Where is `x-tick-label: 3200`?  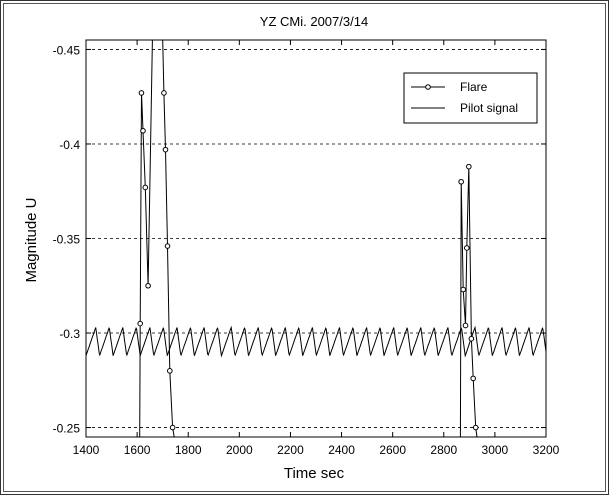
x-tick-label: 3200 is located at coordinates (546, 450).